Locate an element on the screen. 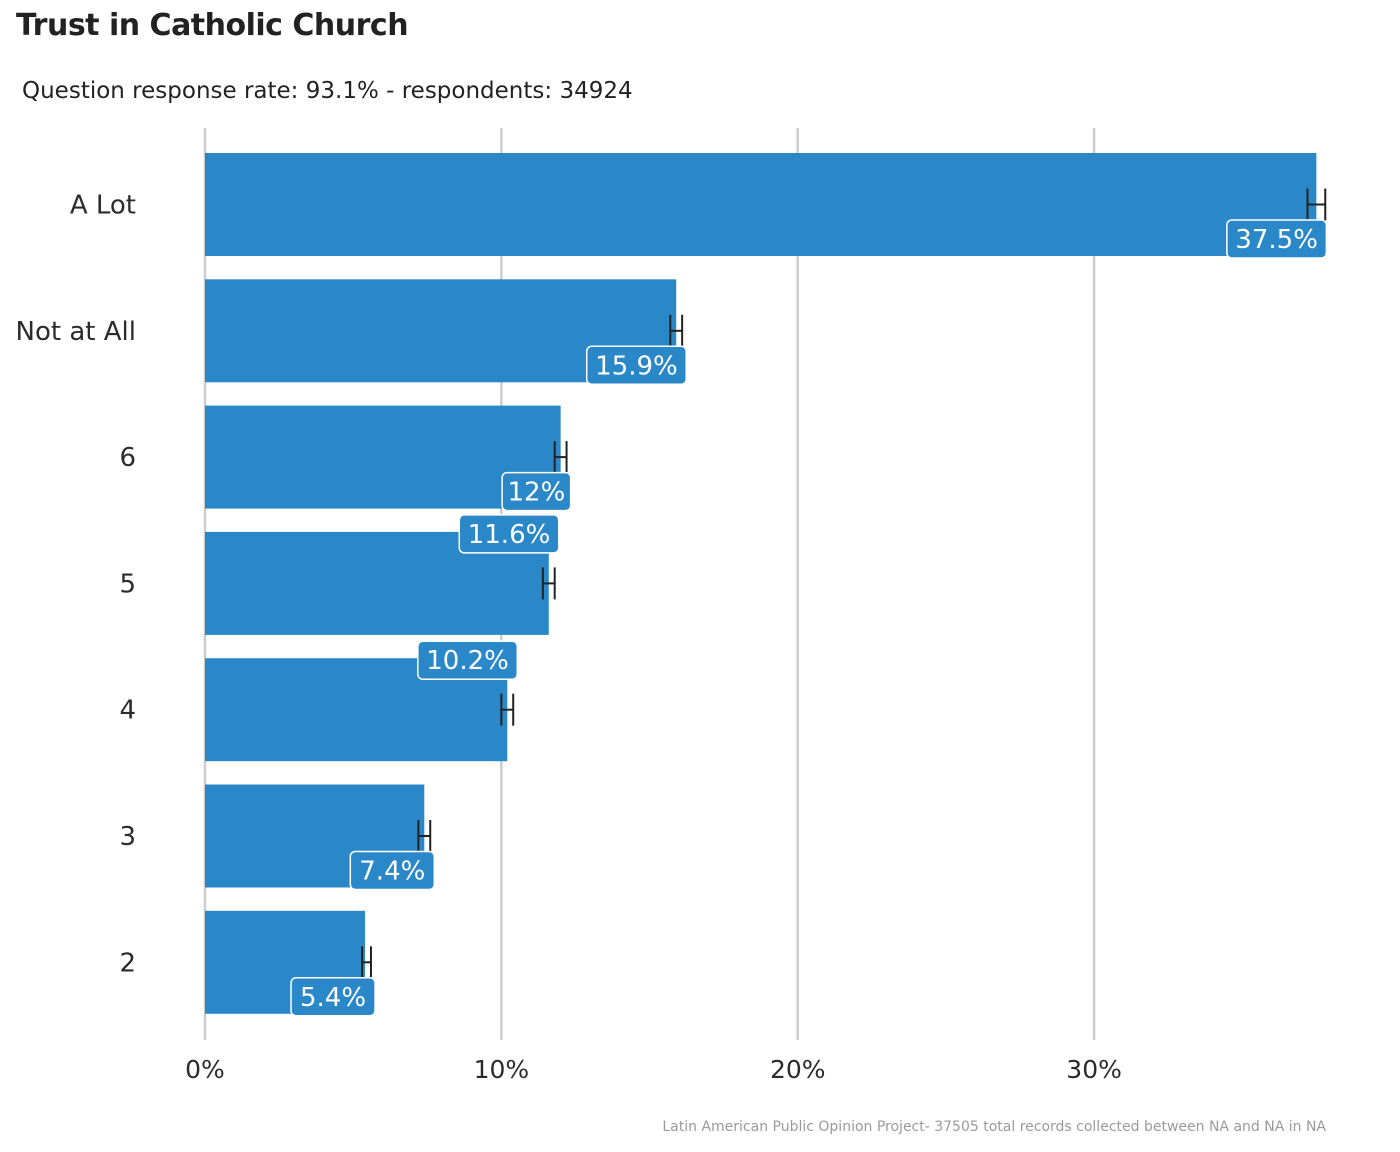  data-label: 15.9% is located at coordinates (636, 365).